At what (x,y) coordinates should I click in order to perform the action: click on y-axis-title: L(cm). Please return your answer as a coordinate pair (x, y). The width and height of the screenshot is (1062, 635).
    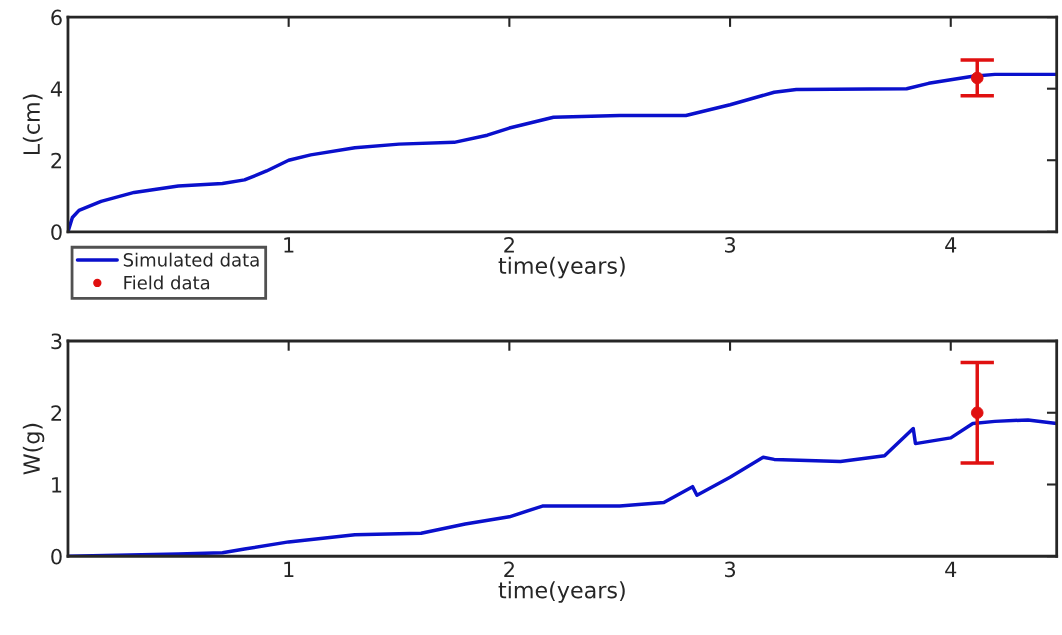
    Looking at the image, I should click on (32, 124).